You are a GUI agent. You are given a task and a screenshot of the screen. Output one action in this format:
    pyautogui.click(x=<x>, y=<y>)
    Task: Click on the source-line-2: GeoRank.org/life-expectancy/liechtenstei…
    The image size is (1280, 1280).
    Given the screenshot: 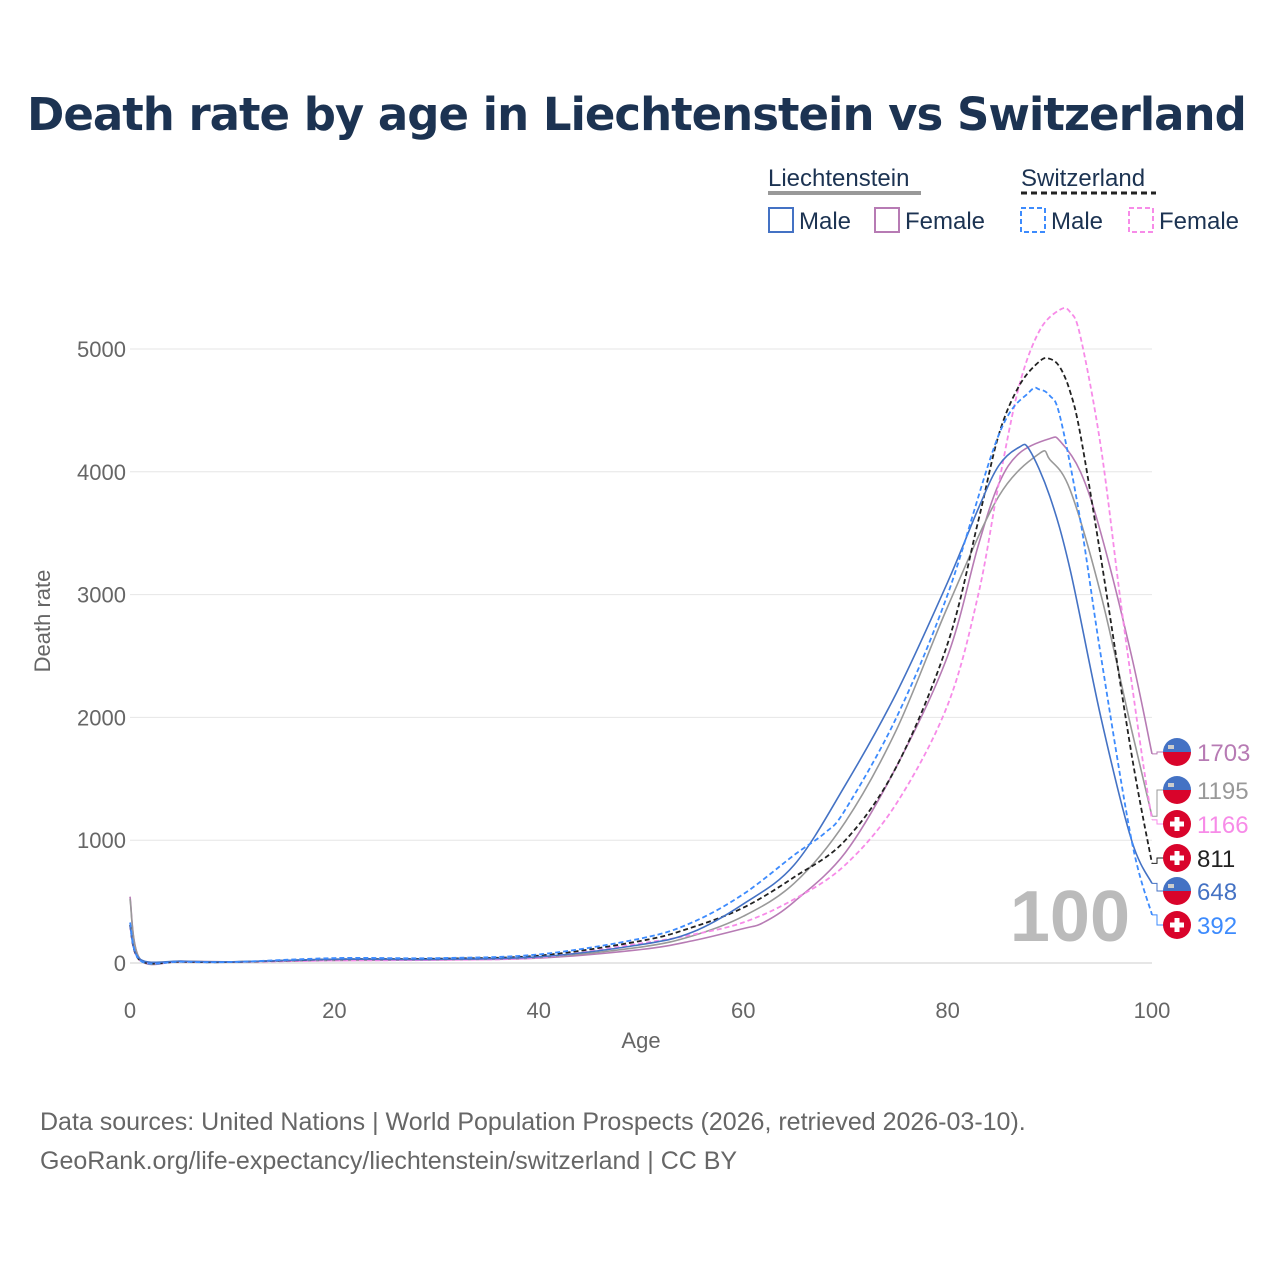 What is the action you would take?
    pyautogui.click(x=389, y=1161)
    